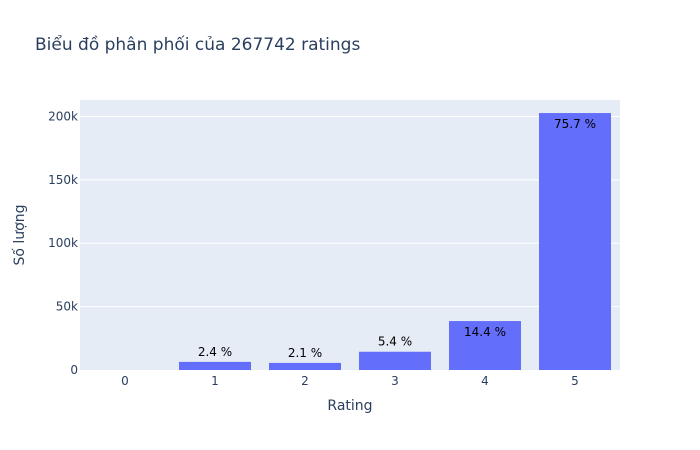 This screenshot has height=450, width=700. Describe the element at coordinates (215, 352) in the screenshot. I see `data-label: 2.4 %` at that location.